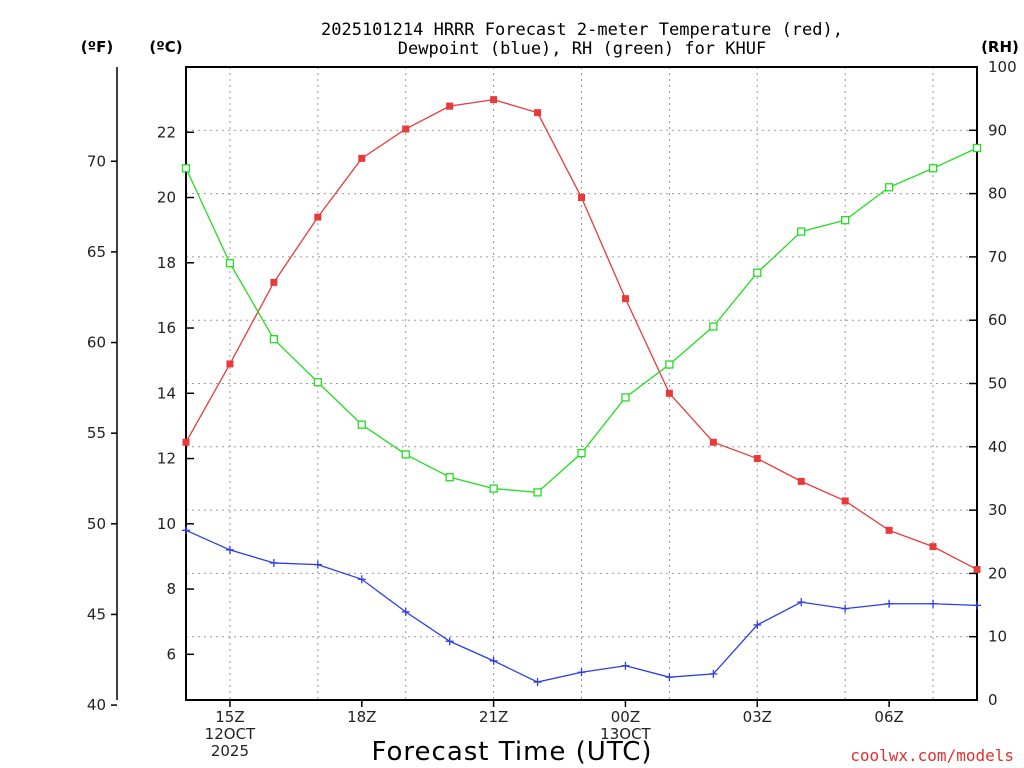  What do you see at coordinates (997, 320) in the screenshot?
I see `rh-tick-label: 60` at bounding box center [997, 320].